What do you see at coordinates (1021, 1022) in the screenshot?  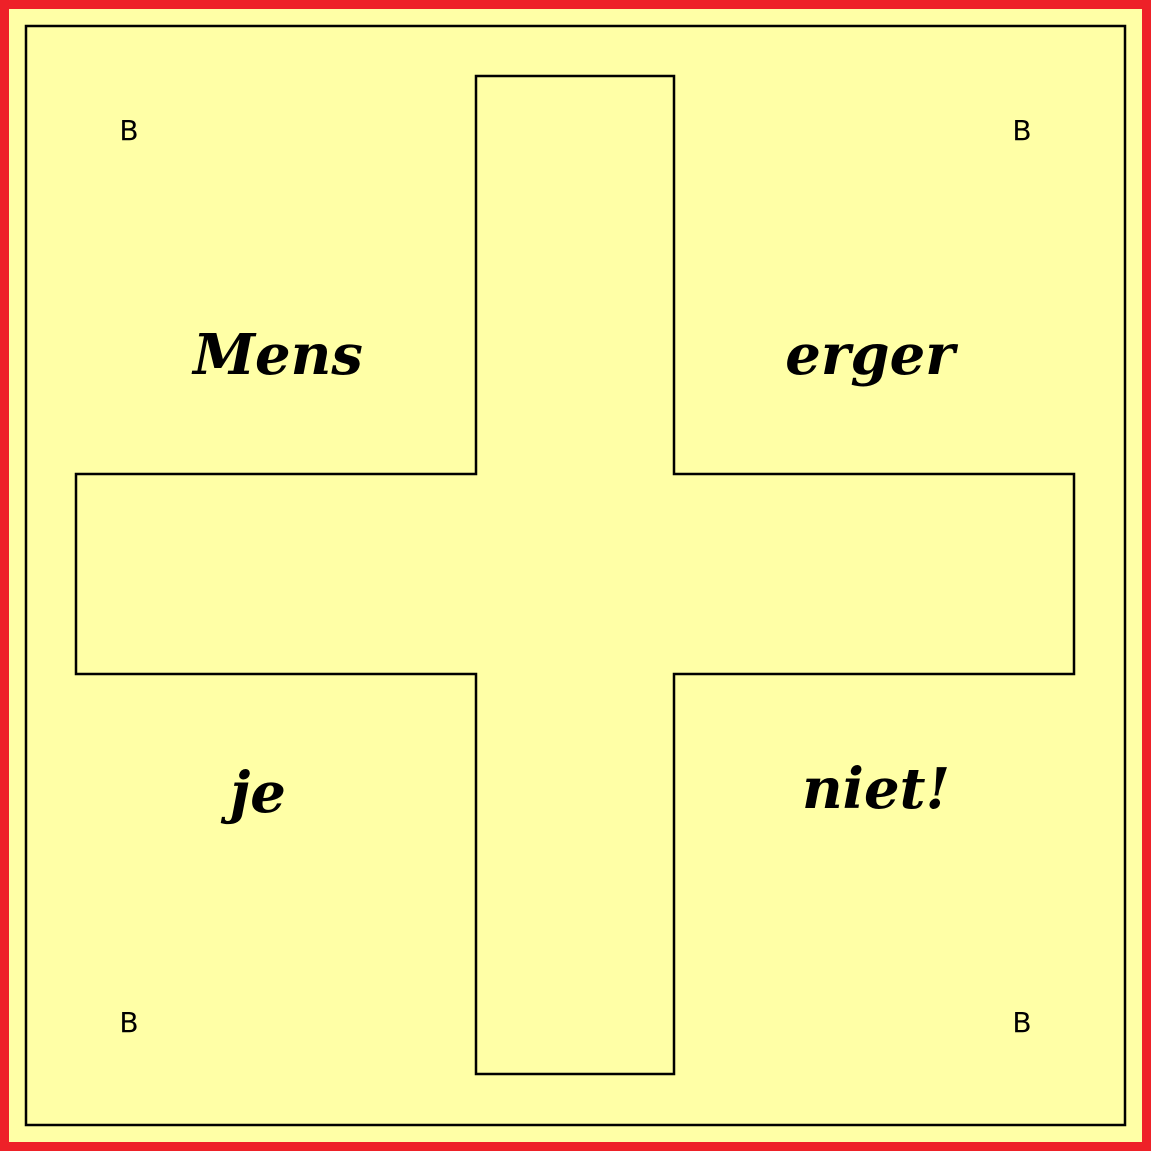 I see `corner-label-bottom-right: B` at bounding box center [1021, 1022].